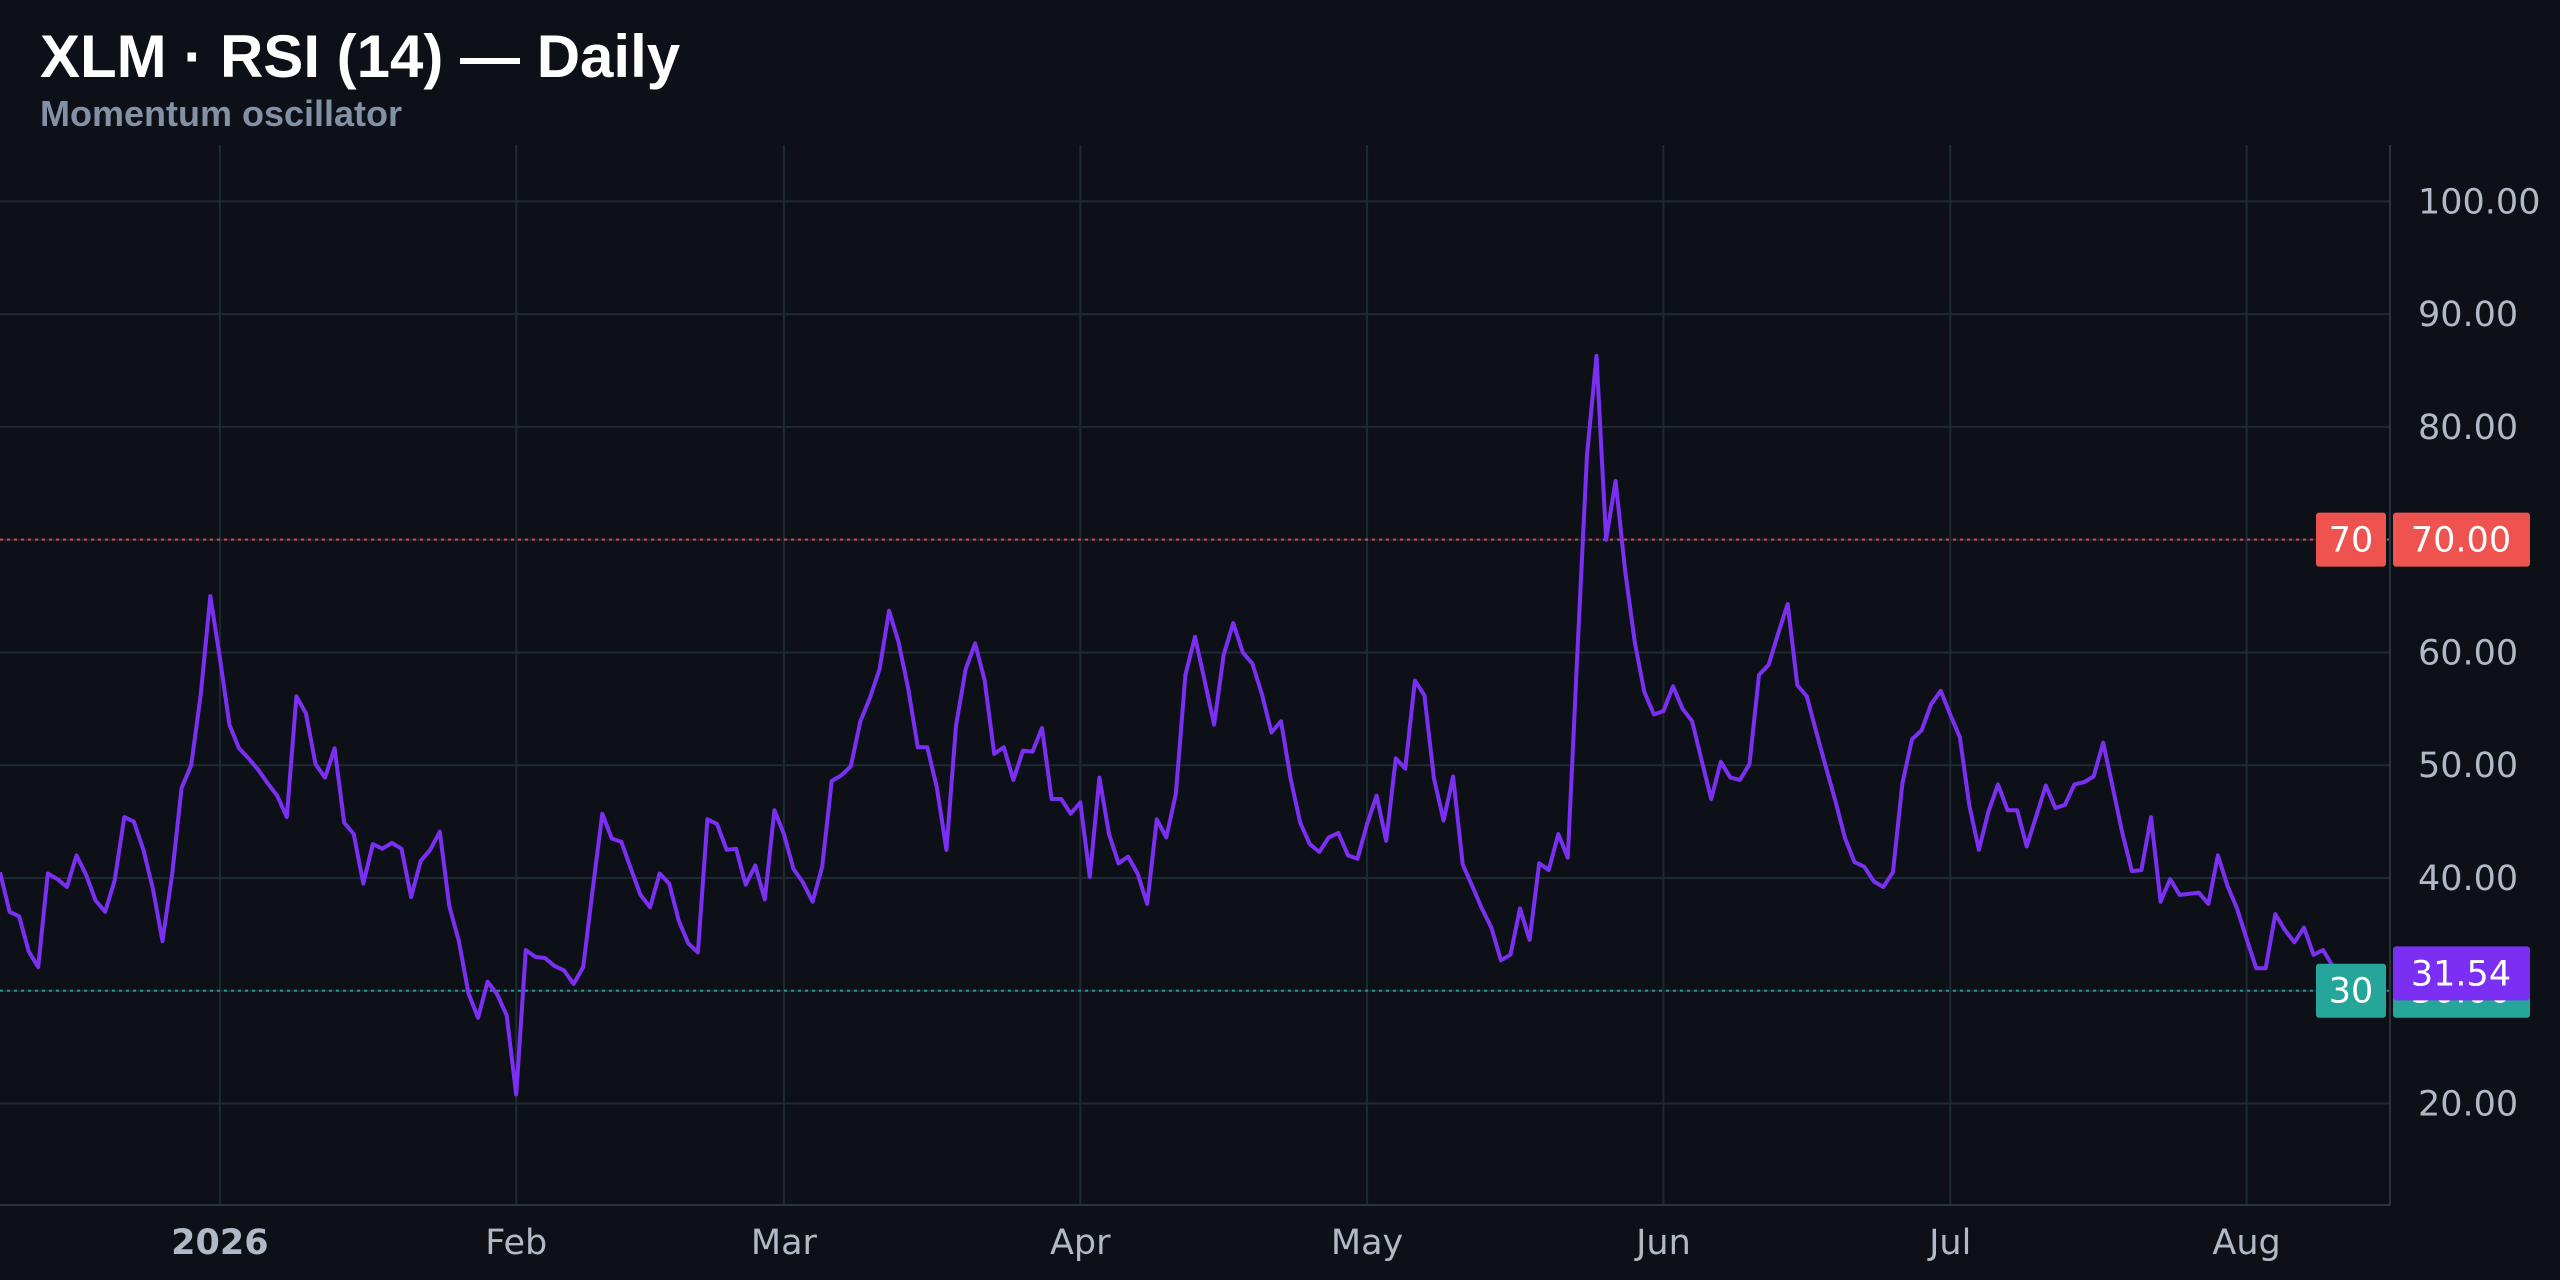 The height and width of the screenshot is (1280, 2560). I want to click on x-tick-label: 2026, so click(219, 1243).